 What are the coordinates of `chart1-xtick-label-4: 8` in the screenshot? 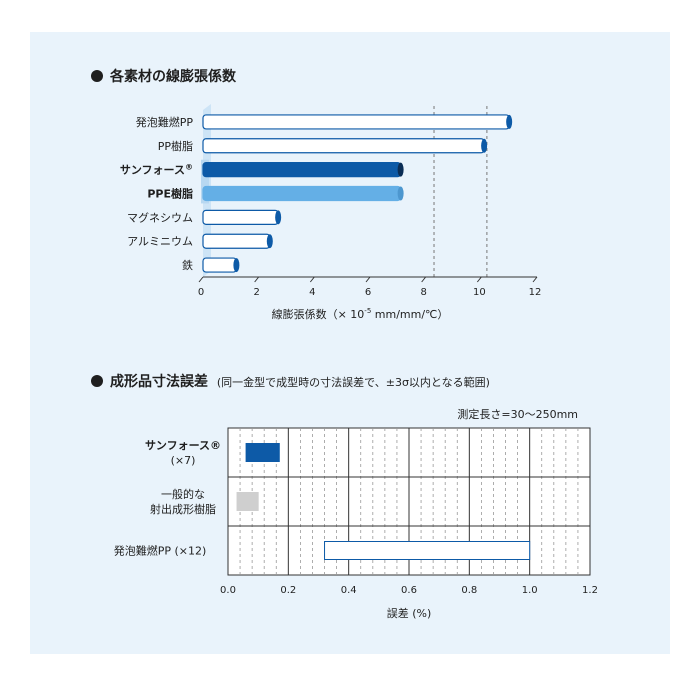 It's located at (423, 292).